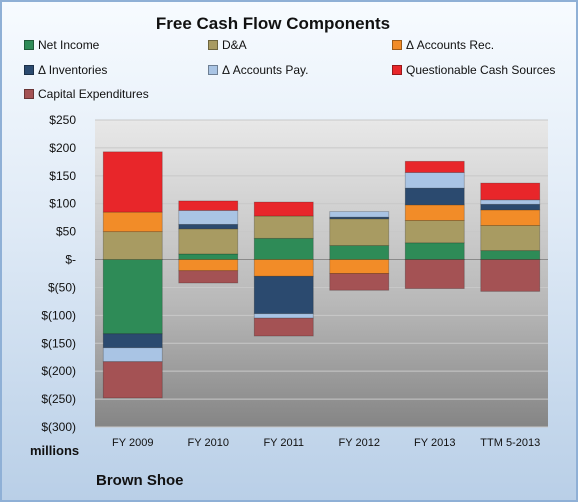 Image resolution: width=578 pixels, height=502 pixels. Describe the element at coordinates (397, 45) in the screenshot. I see `legend-swatch-accounts-rec` at that location.